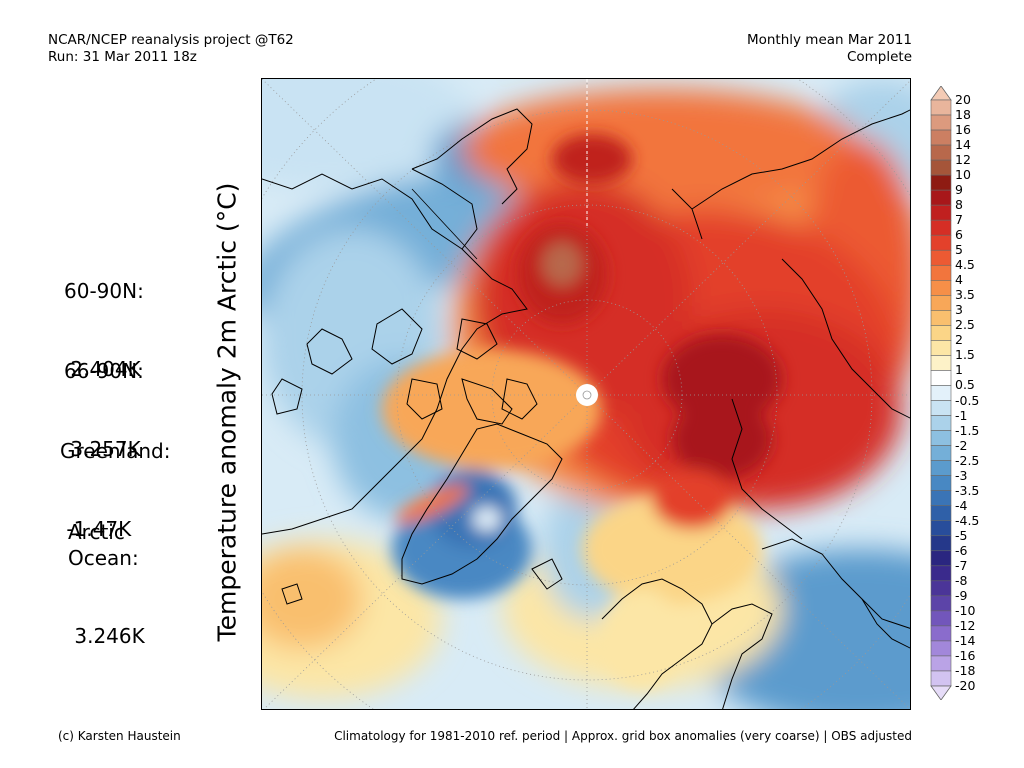 The height and width of the screenshot is (768, 1024). Describe the element at coordinates (961, 595) in the screenshot. I see `colorbar-level-label: -9` at that location.